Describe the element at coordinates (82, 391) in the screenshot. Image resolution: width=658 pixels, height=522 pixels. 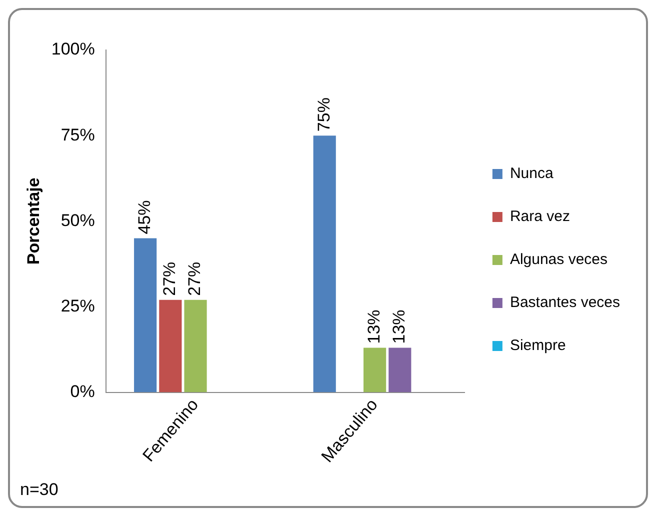
I see `y-tick-label: 0%` at that location.